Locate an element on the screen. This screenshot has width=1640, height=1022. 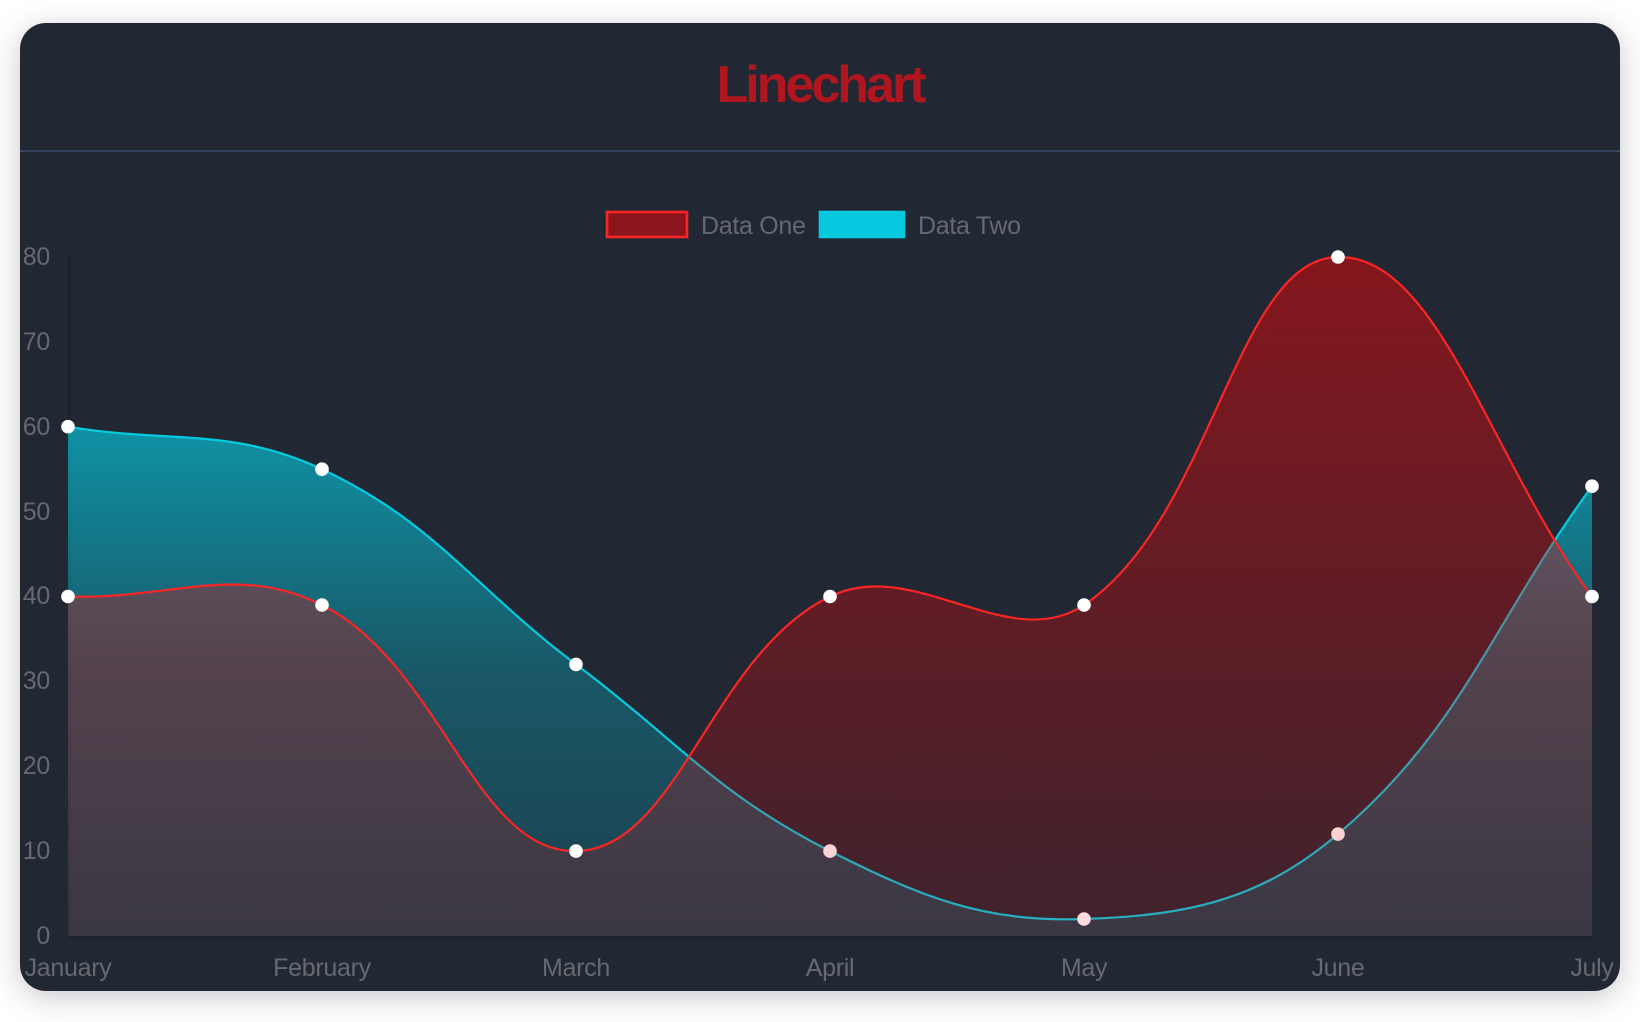
svg-text: Data Two is located at coordinates (969, 226).